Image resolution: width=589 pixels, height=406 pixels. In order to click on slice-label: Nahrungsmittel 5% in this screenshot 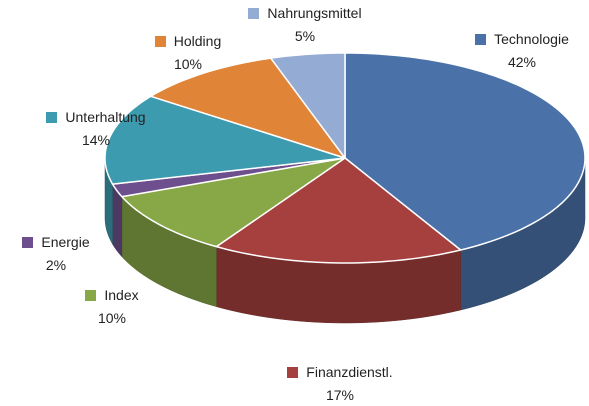, I will do `click(305, 25)`.